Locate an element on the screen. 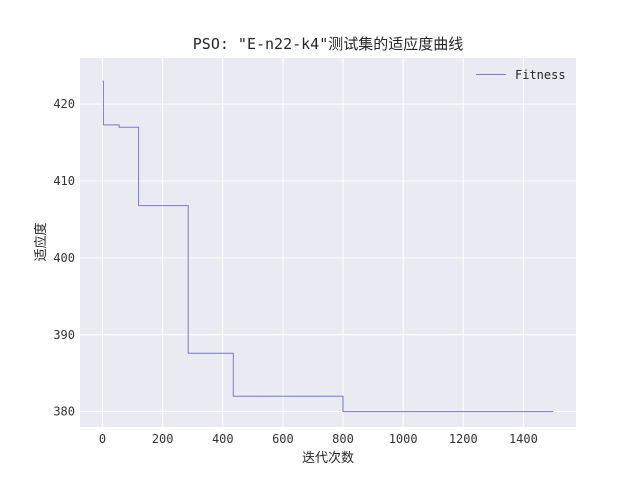  y-axis-label: 适应度 is located at coordinates (41, 241).